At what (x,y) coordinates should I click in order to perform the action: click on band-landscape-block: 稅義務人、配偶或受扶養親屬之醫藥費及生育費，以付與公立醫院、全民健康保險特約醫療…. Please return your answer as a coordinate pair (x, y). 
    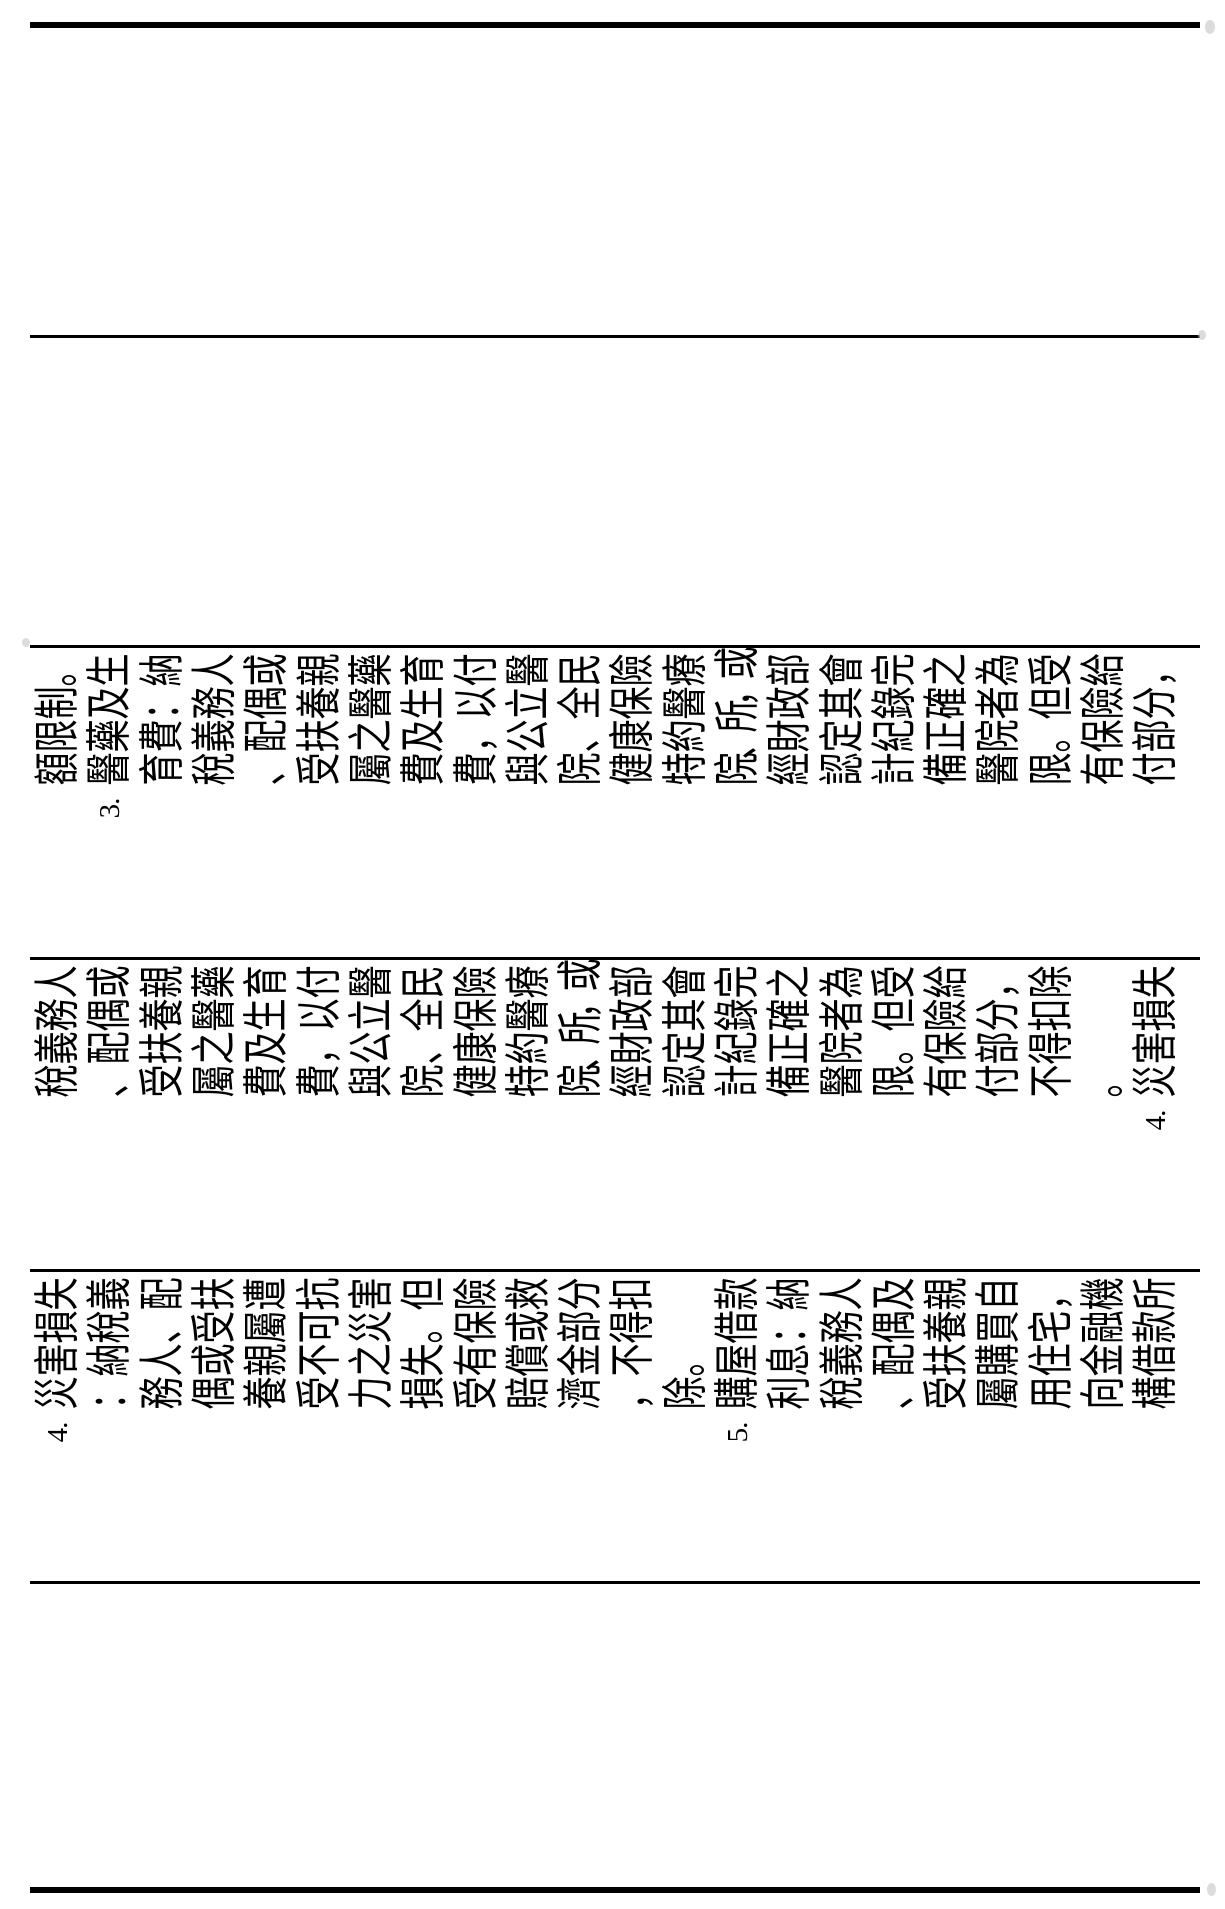
    Looking at the image, I should click on (607, 1048).